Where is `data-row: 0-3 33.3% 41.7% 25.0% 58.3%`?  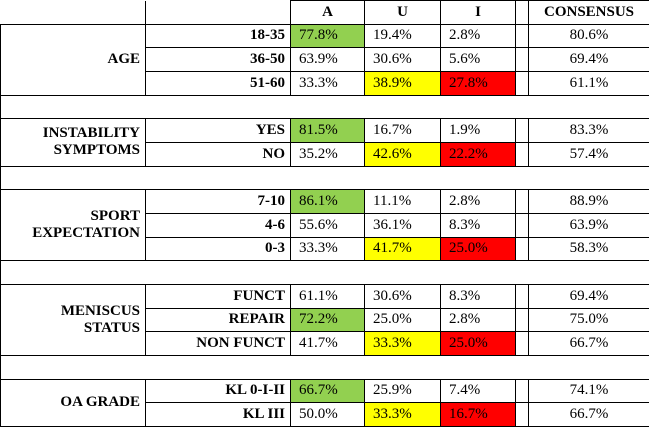 data-row: 0-3 33.3% 41.7% 25.0% 58.3% is located at coordinates (325, 249).